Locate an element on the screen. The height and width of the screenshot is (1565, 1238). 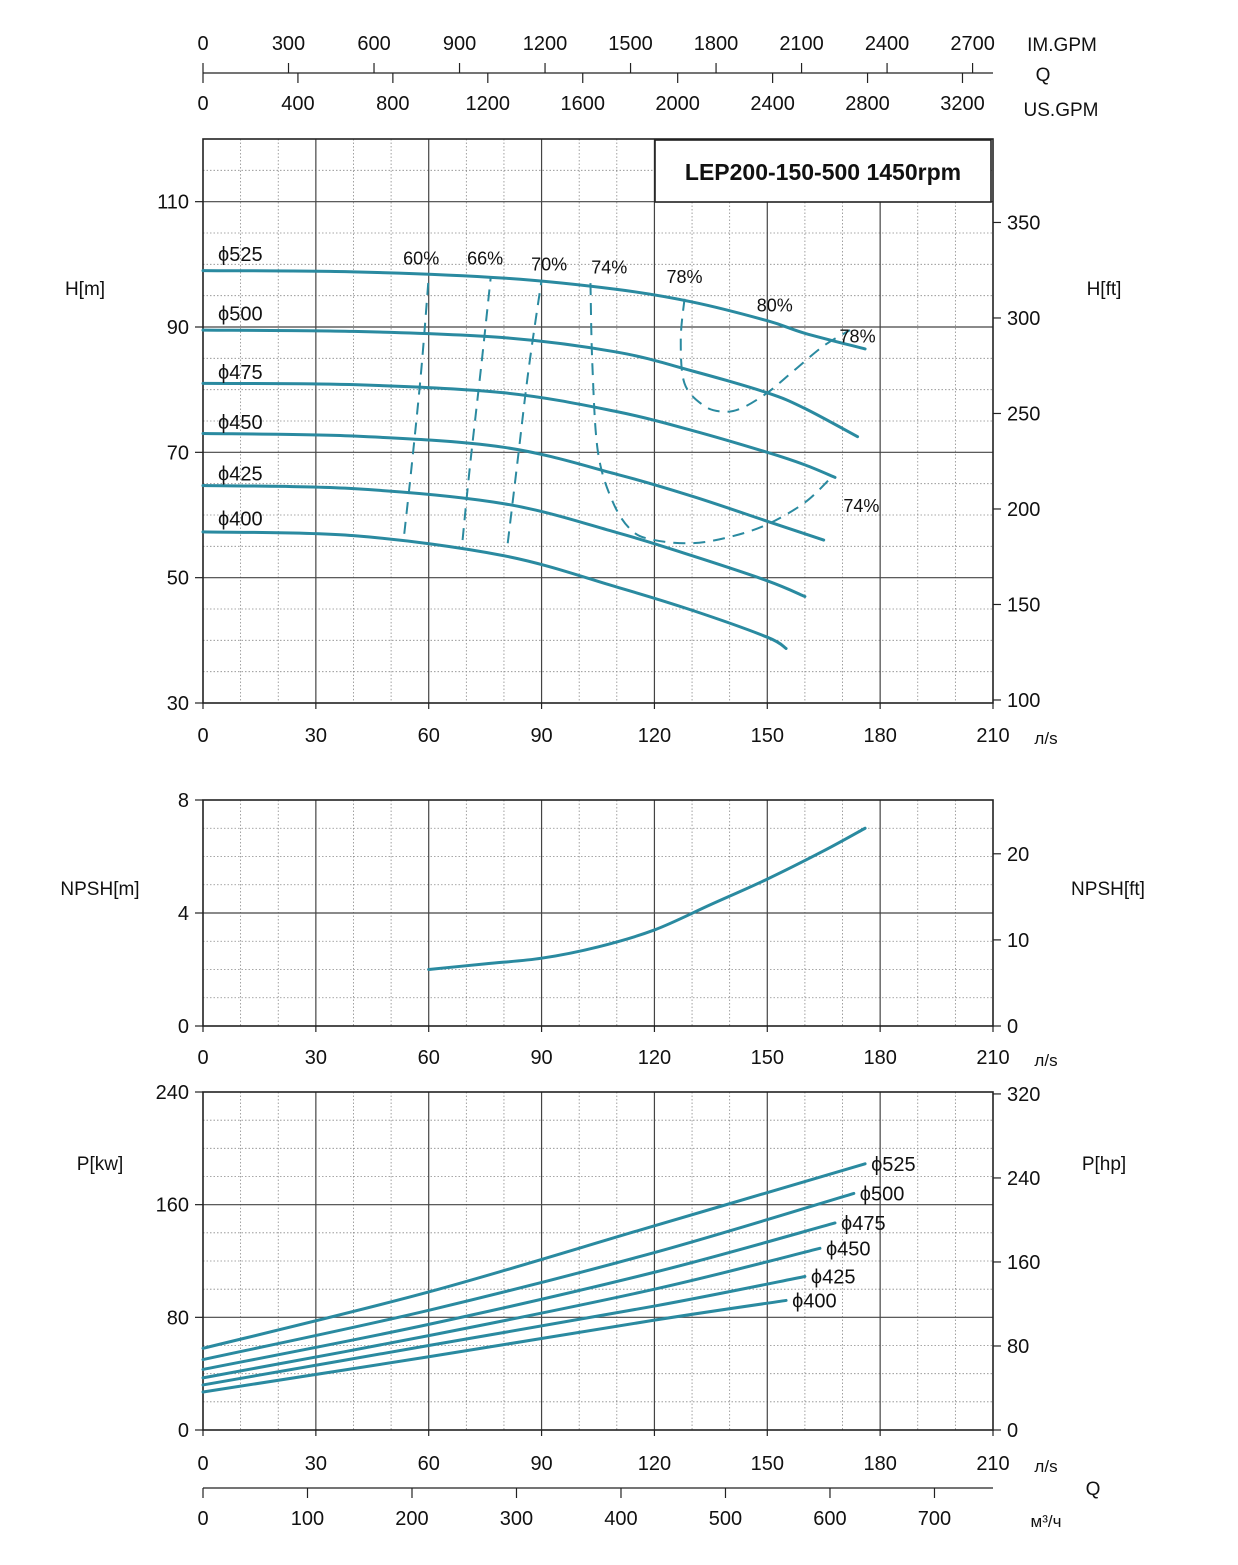
impeller-diameter-label: ϕ450 is located at coordinates (240, 423).